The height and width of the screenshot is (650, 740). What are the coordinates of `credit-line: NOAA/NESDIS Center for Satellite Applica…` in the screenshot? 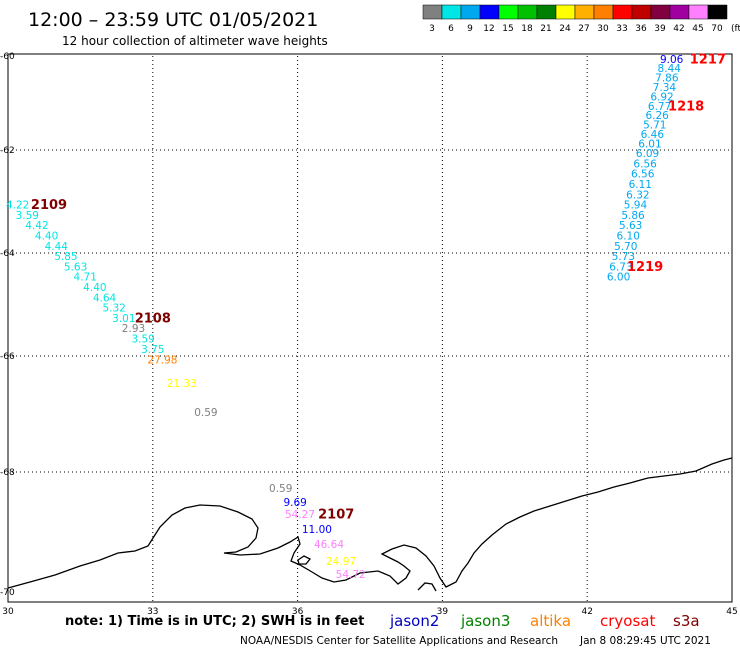 It's located at (399, 641).